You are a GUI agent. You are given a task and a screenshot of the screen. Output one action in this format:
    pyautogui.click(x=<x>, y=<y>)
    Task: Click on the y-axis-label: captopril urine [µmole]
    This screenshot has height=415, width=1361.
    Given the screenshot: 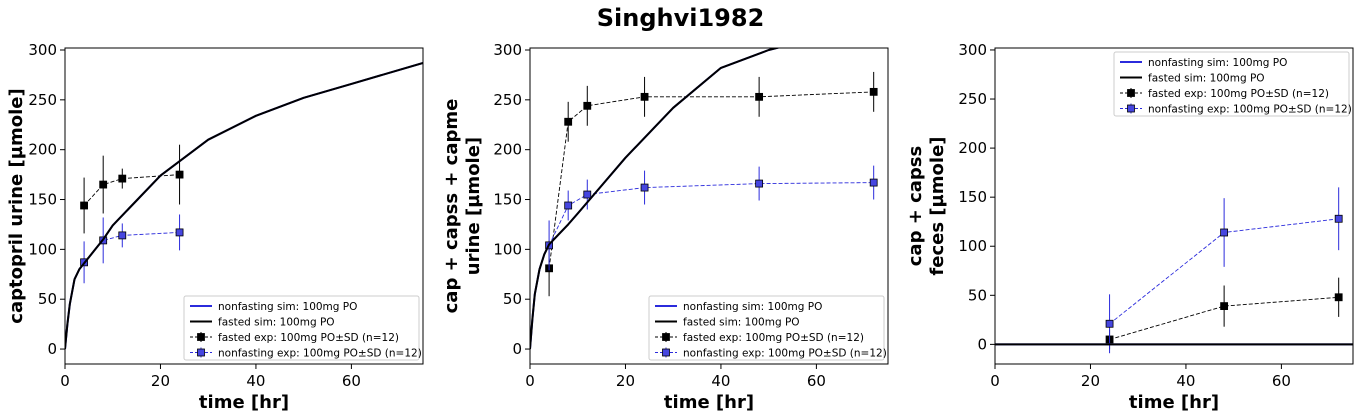 What is the action you would take?
    pyautogui.click(x=16, y=205)
    